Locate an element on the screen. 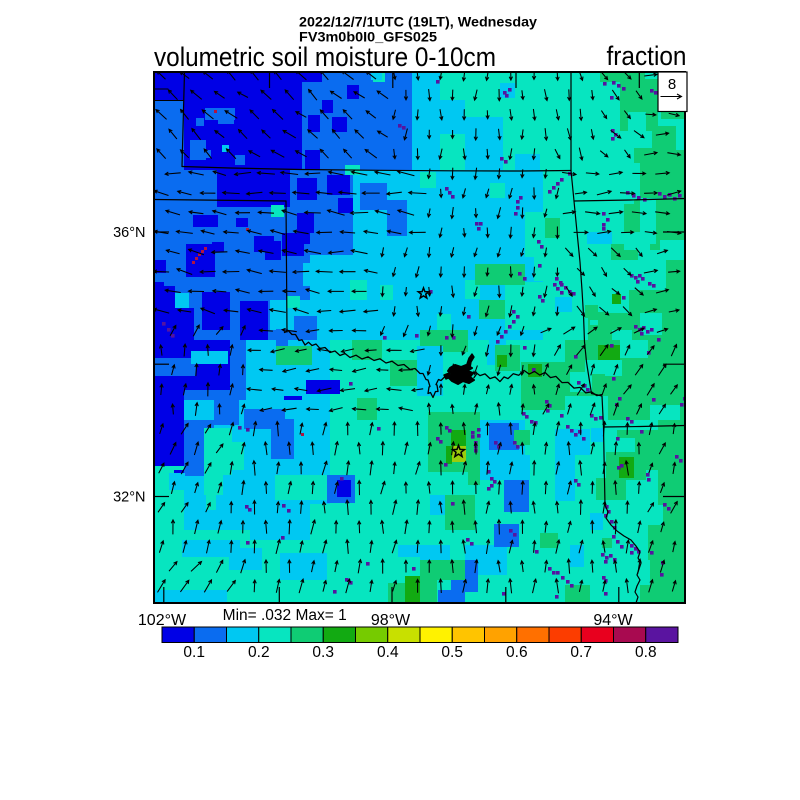 This screenshot has height=800, width=800. svg-text:2022/12/7/1UTC (19LT), Wednesd: 2022/12/7/1UTC (19LT), Wednesday is located at coordinates (418, 22).